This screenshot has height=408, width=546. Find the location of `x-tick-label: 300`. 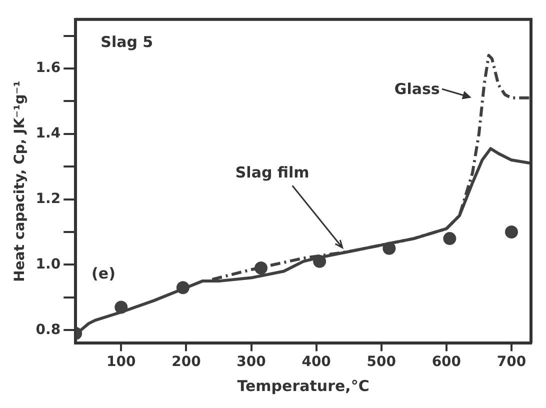

x-tick-label: 300 is located at coordinates (251, 362).